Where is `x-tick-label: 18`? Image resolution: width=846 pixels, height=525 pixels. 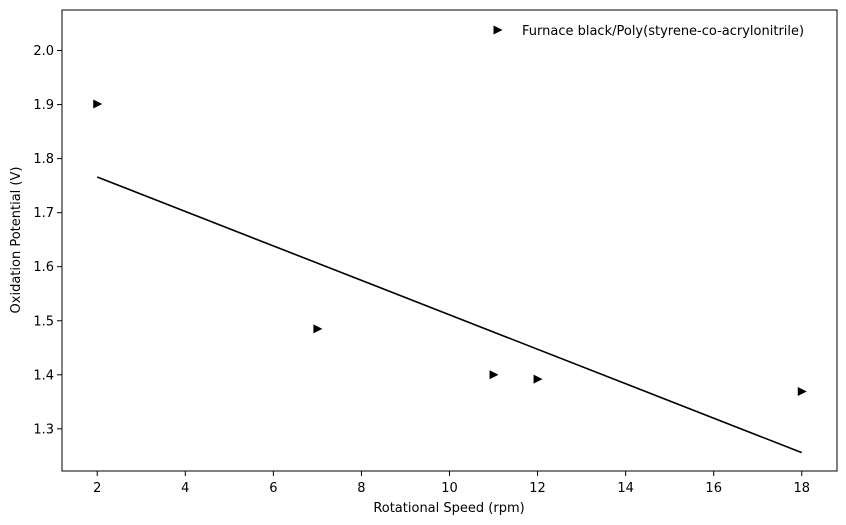
x-tick-label: 18 is located at coordinates (801, 488).